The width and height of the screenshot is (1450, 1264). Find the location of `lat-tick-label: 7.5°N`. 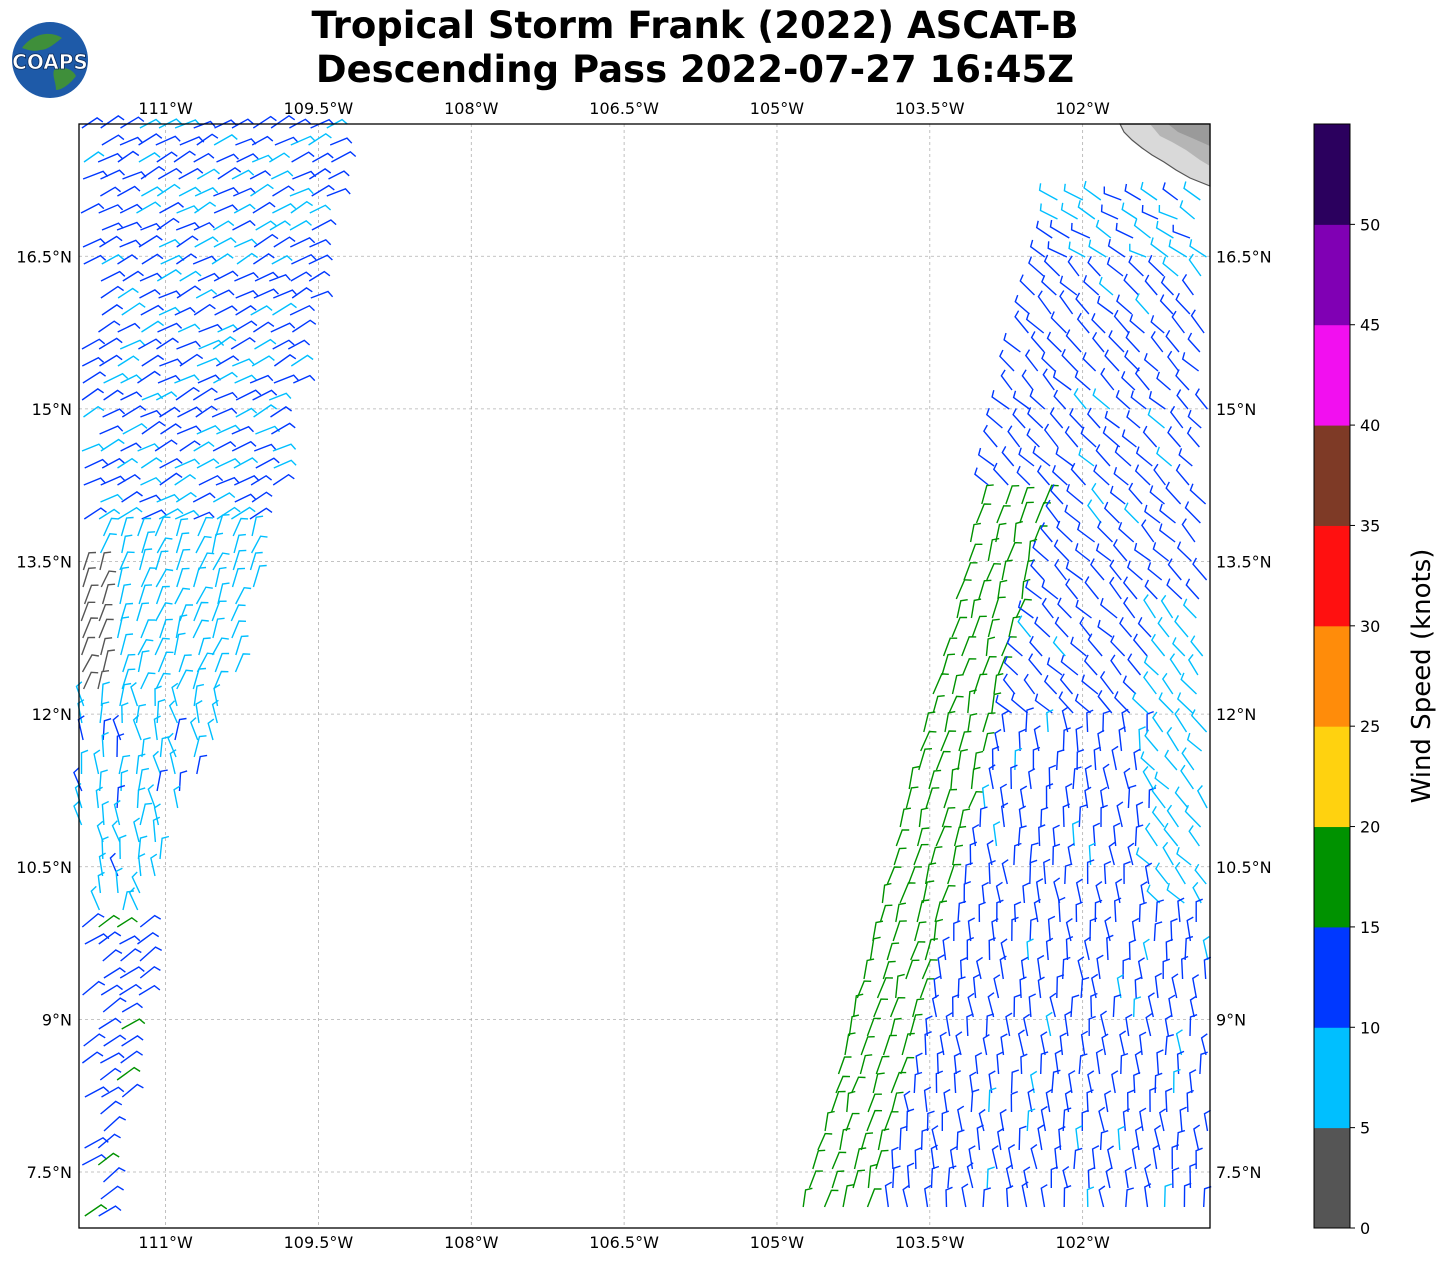

lat-tick-label: 7.5°N is located at coordinates (1238, 1172).